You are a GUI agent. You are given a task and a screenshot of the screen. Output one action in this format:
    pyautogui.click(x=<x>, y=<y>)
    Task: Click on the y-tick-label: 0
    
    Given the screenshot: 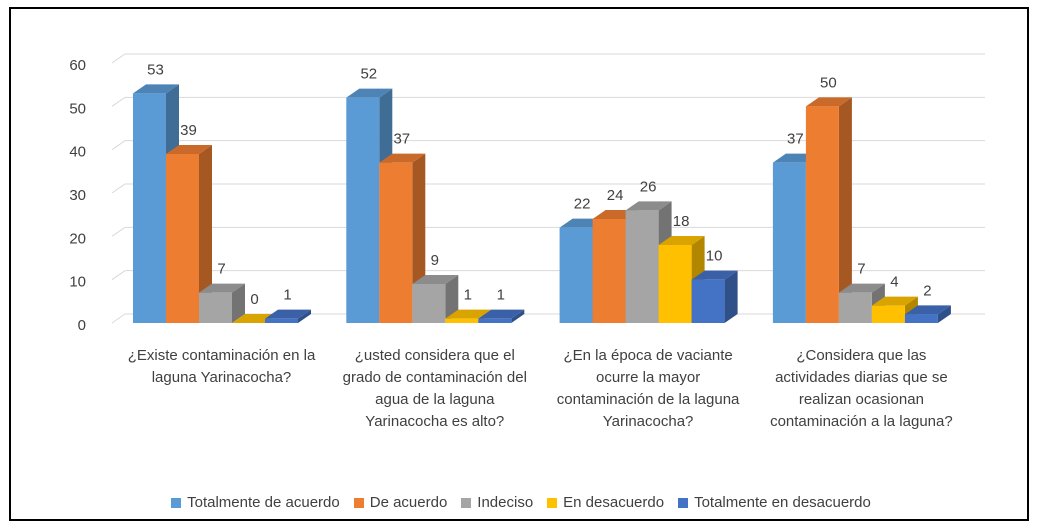 What is the action you would take?
    pyautogui.click(x=82, y=325)
    